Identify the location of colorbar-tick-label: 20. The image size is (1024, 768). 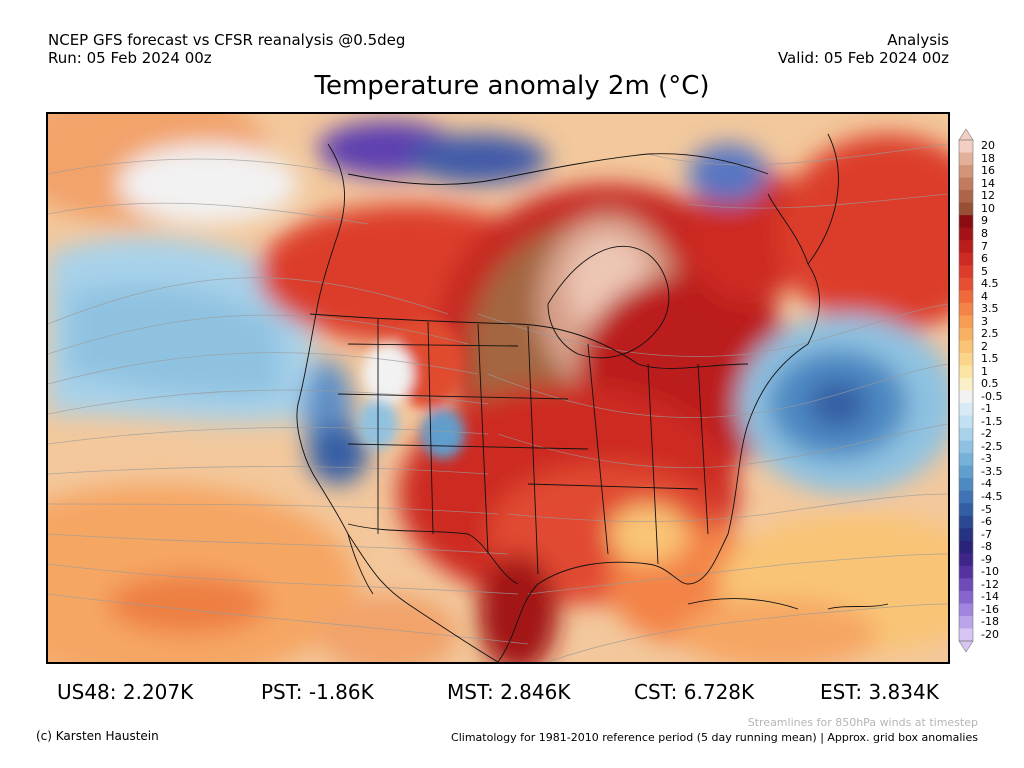
(988, 146).